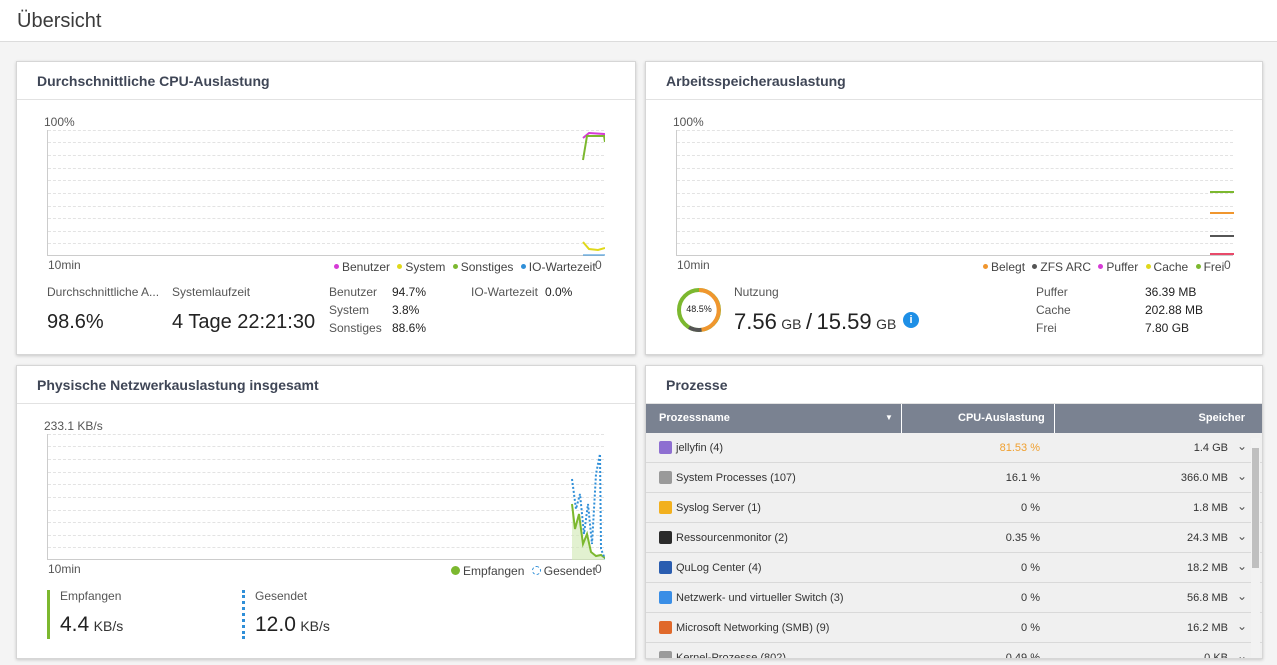 This screenshot has height=665, width=1277. I want to click on qulog-icon, so click(665, 567).